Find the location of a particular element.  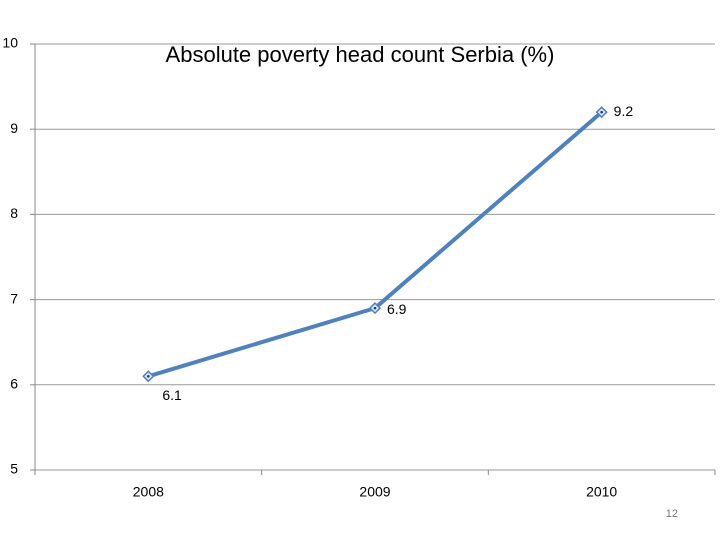

y-tick-label: 10 is located at coordinates (10, 43).